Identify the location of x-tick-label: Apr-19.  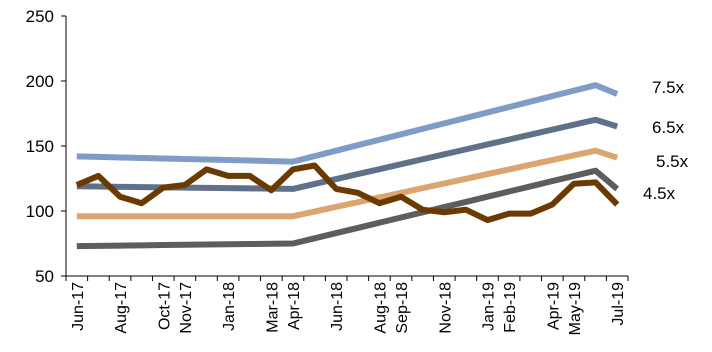
(553, 306).